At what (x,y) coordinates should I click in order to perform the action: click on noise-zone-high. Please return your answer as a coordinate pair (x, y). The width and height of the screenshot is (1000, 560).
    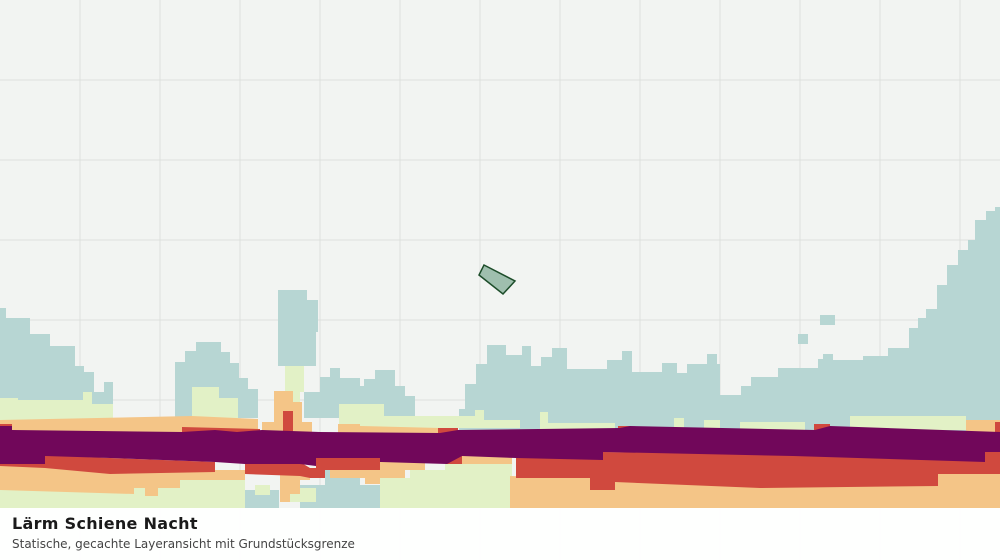
    Looking at the image, I should click on (500, 450).